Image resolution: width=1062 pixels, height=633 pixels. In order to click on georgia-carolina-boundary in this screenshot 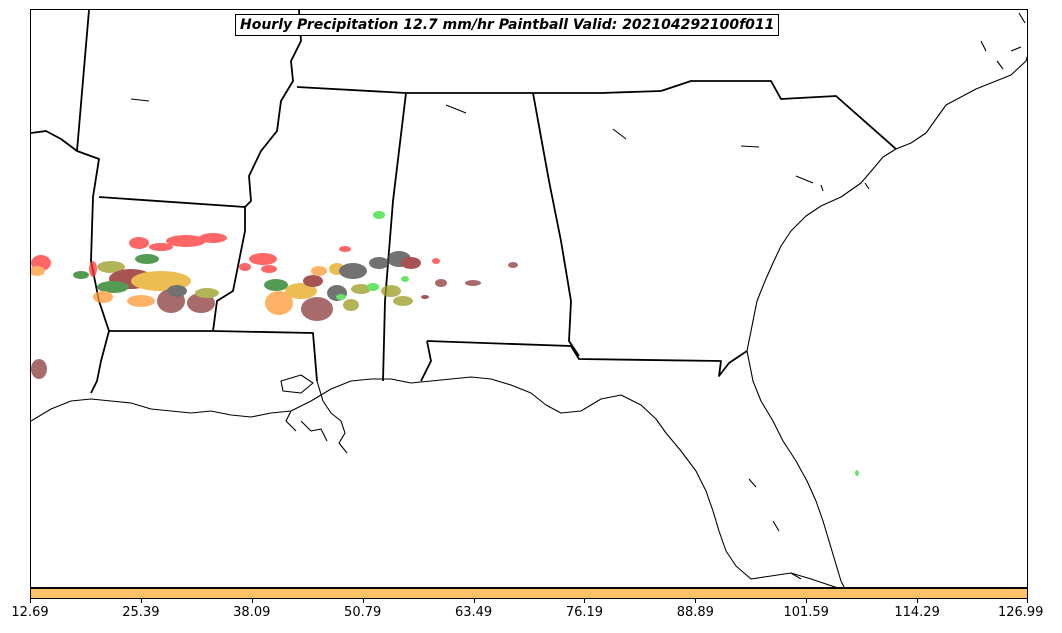, I will do `click(778, 115)`.